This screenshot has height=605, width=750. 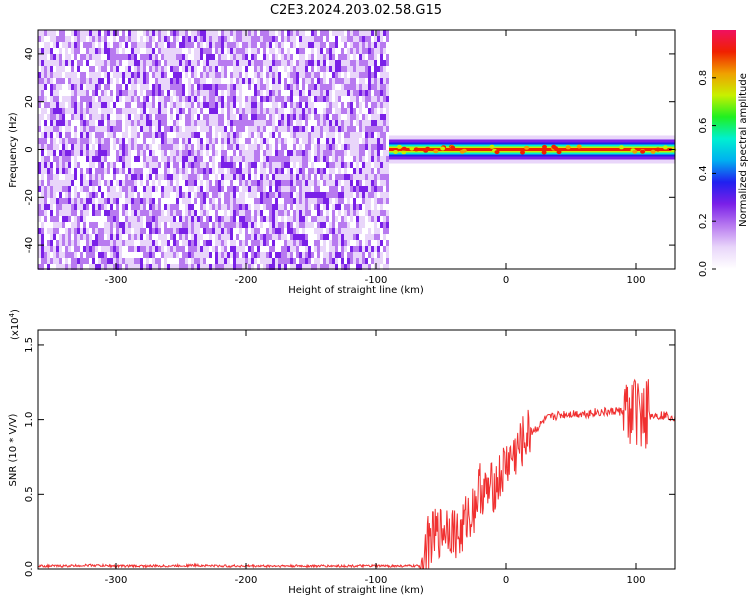 I want to click on snr-scale-label: (x104), so click(x=14, y=324).